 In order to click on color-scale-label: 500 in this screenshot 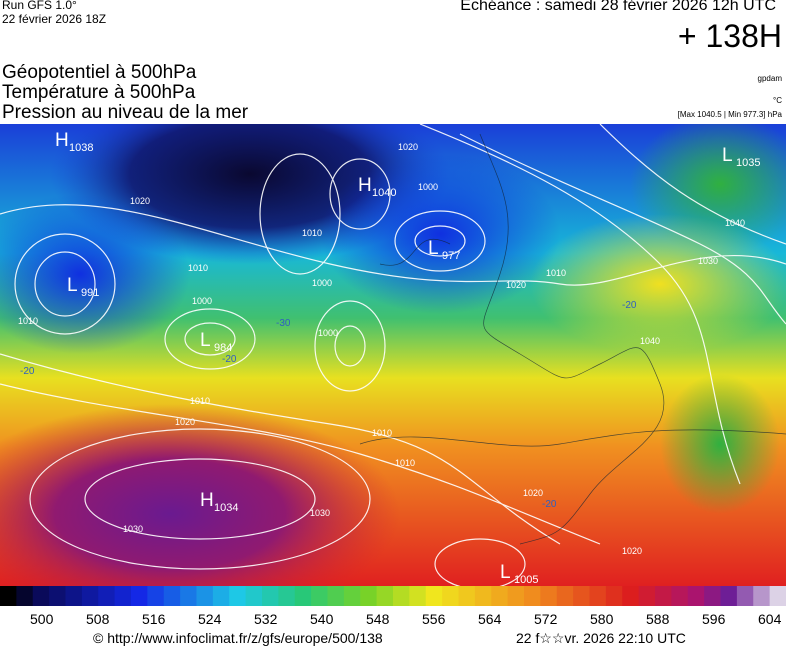, I will do `click(42, 619)`.